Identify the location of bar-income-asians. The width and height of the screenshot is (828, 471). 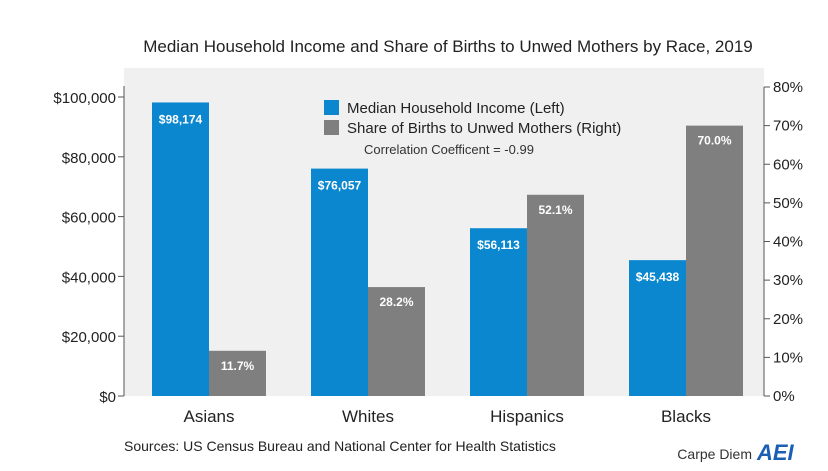
(180, 249).